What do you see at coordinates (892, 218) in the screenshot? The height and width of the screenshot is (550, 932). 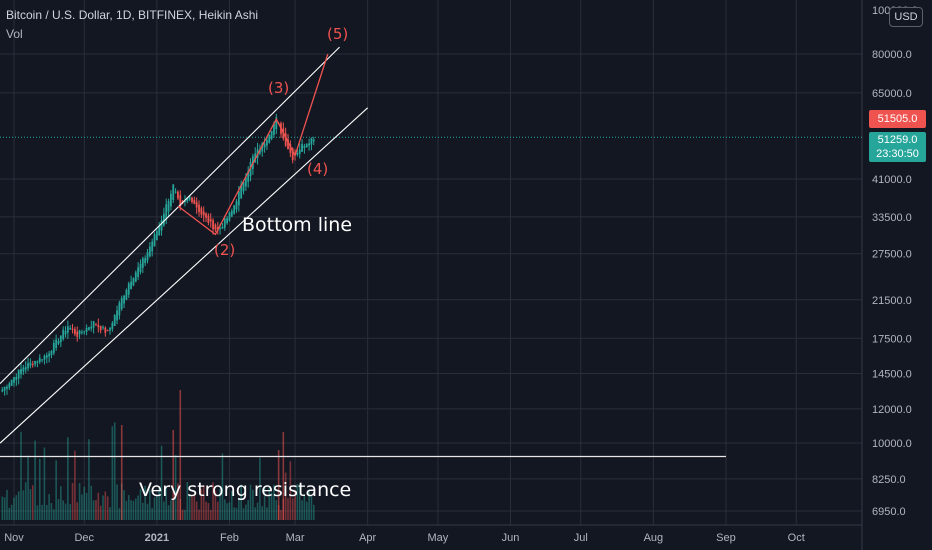 I see `y-tick-label-3: 33500.0` at bounding box center [892, 218].